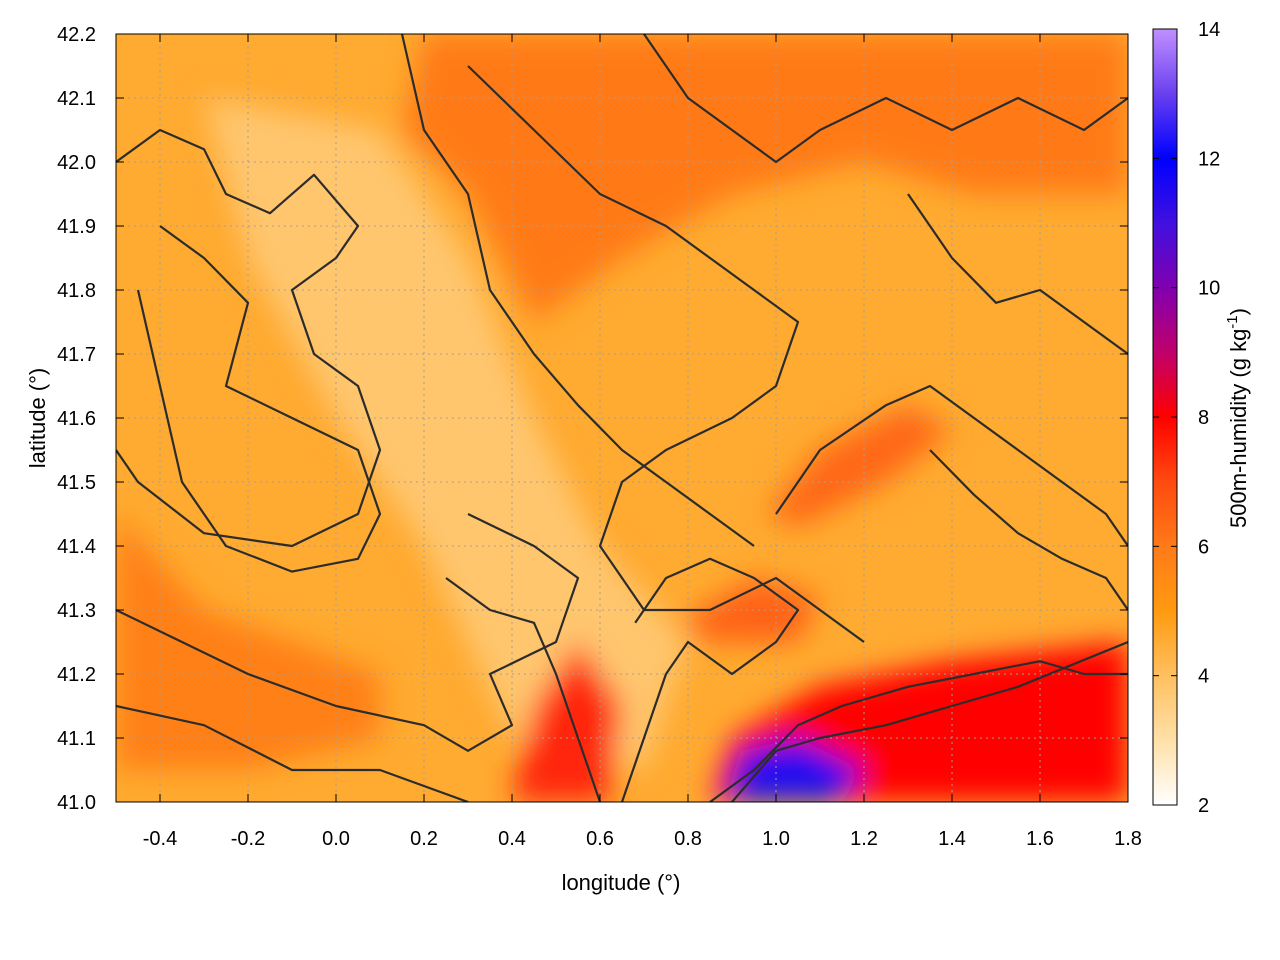  Describe the element at coordinates (76, 611) in the screenshot. I see `y-tick-label: 41.3` at that location.